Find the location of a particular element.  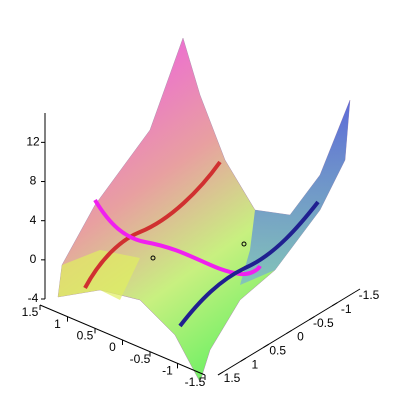

tick-label: 4 is located at coordinates (33, 220).